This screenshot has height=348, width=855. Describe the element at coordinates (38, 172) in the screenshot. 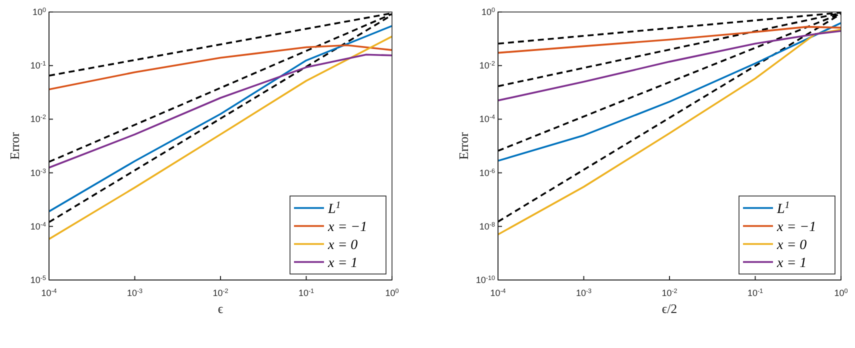

I see `y-tick-label: 10$^{-3}$` at that location.